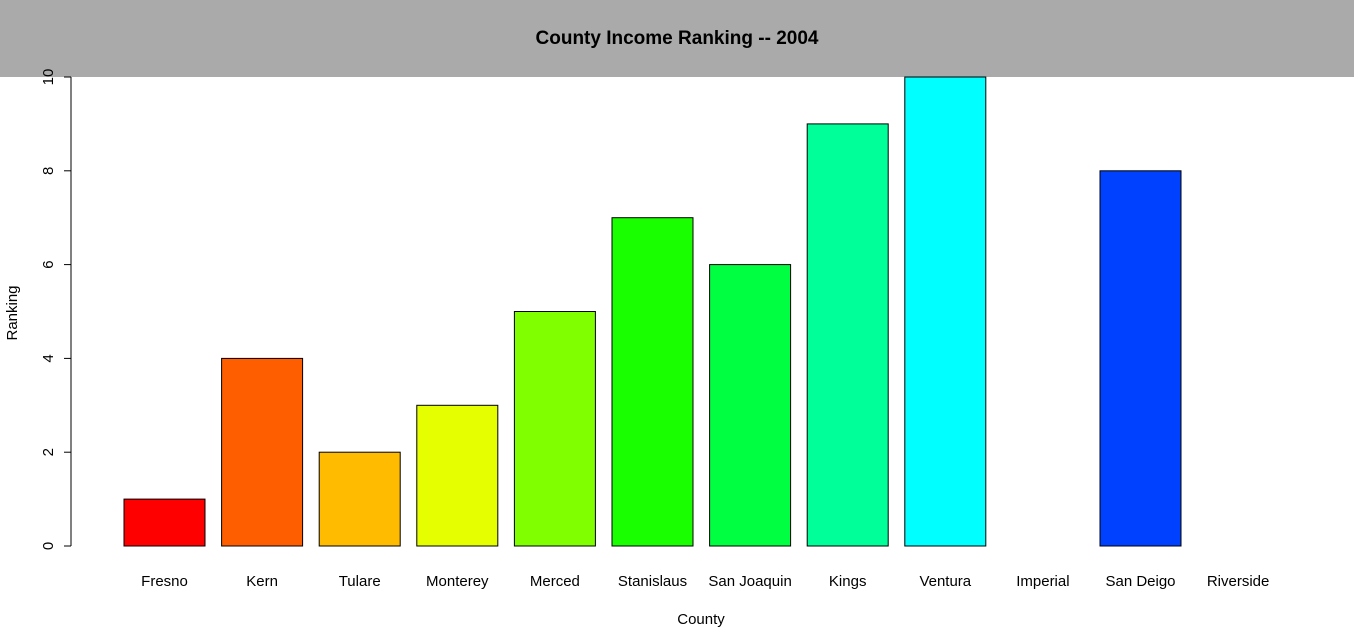  What do you see at coordinates (360, 581) in the screenshot?
I see `x-tick-label: Tulare` at bounding box center [360, 581].